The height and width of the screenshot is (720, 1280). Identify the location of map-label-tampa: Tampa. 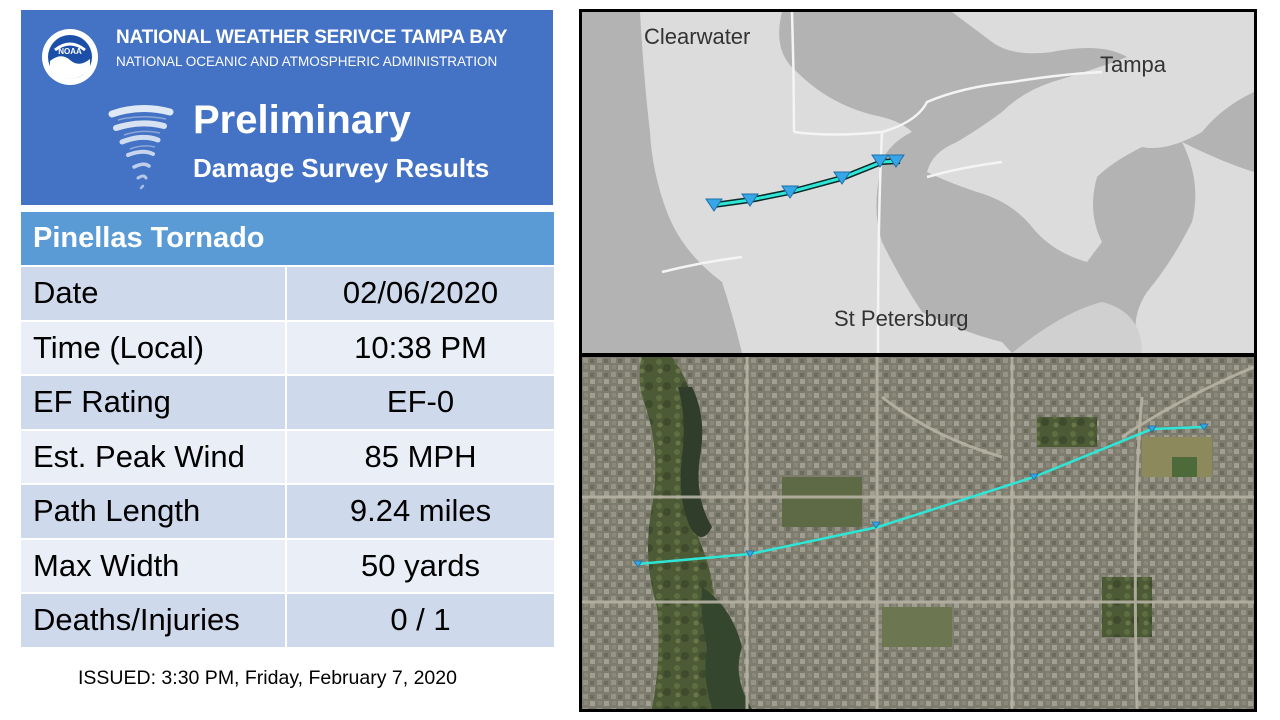
(1133, 64).